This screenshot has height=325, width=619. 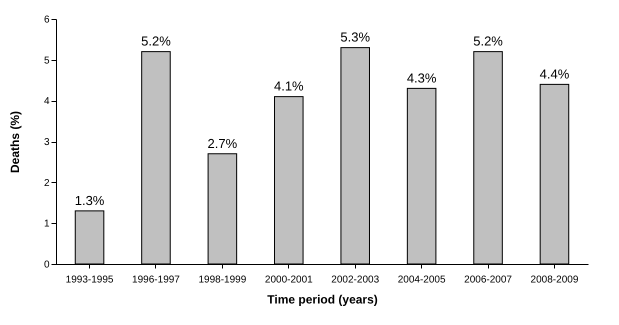 I want to click on data-label: 5.3%, so click(x=355, y=37).